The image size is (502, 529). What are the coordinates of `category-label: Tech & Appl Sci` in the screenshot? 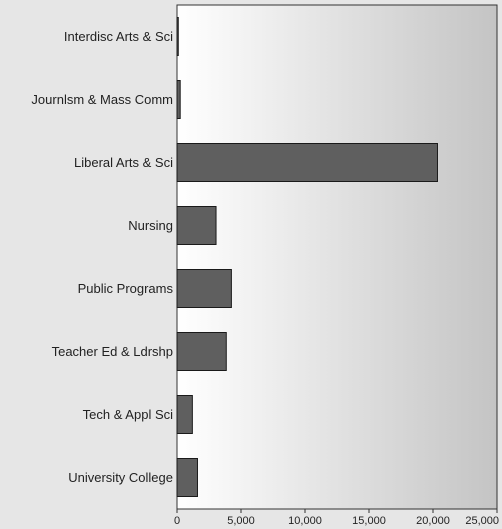 It's located at (128, 414).